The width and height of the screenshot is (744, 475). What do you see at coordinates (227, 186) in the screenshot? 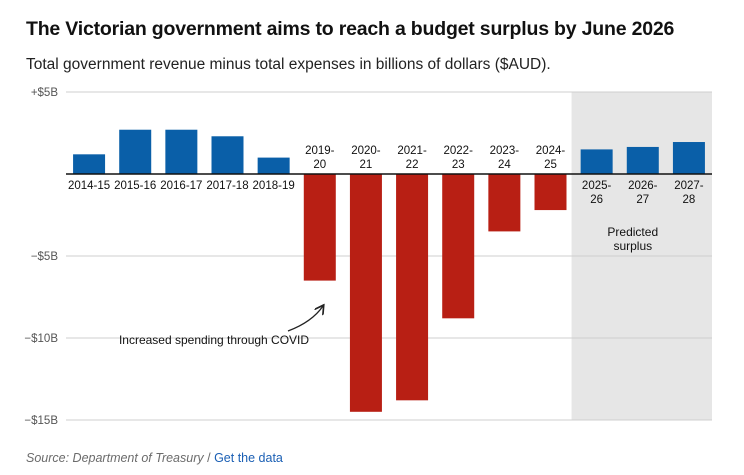
I see `x-tick-label: 2017-18` at bounding box center [227, 186].